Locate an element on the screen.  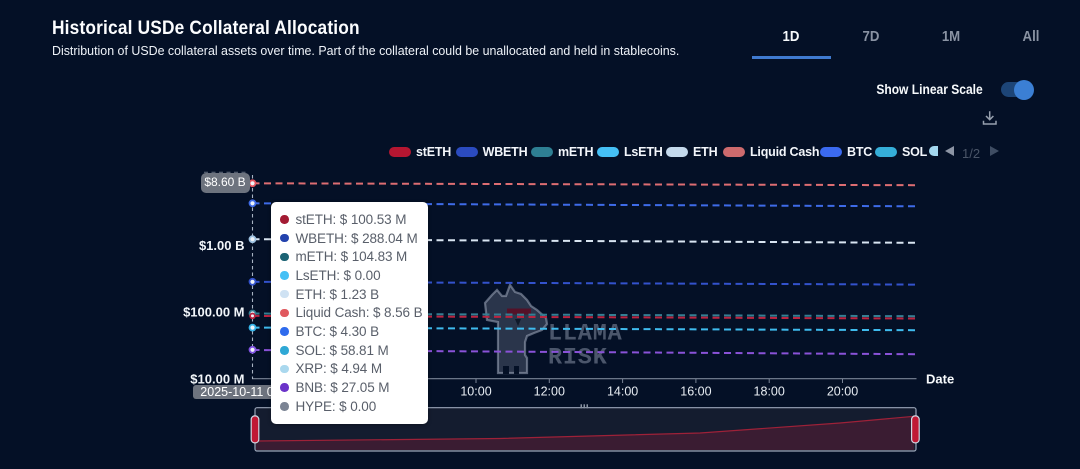
svg-text: 10:00 is located at coordinates (475, 392).